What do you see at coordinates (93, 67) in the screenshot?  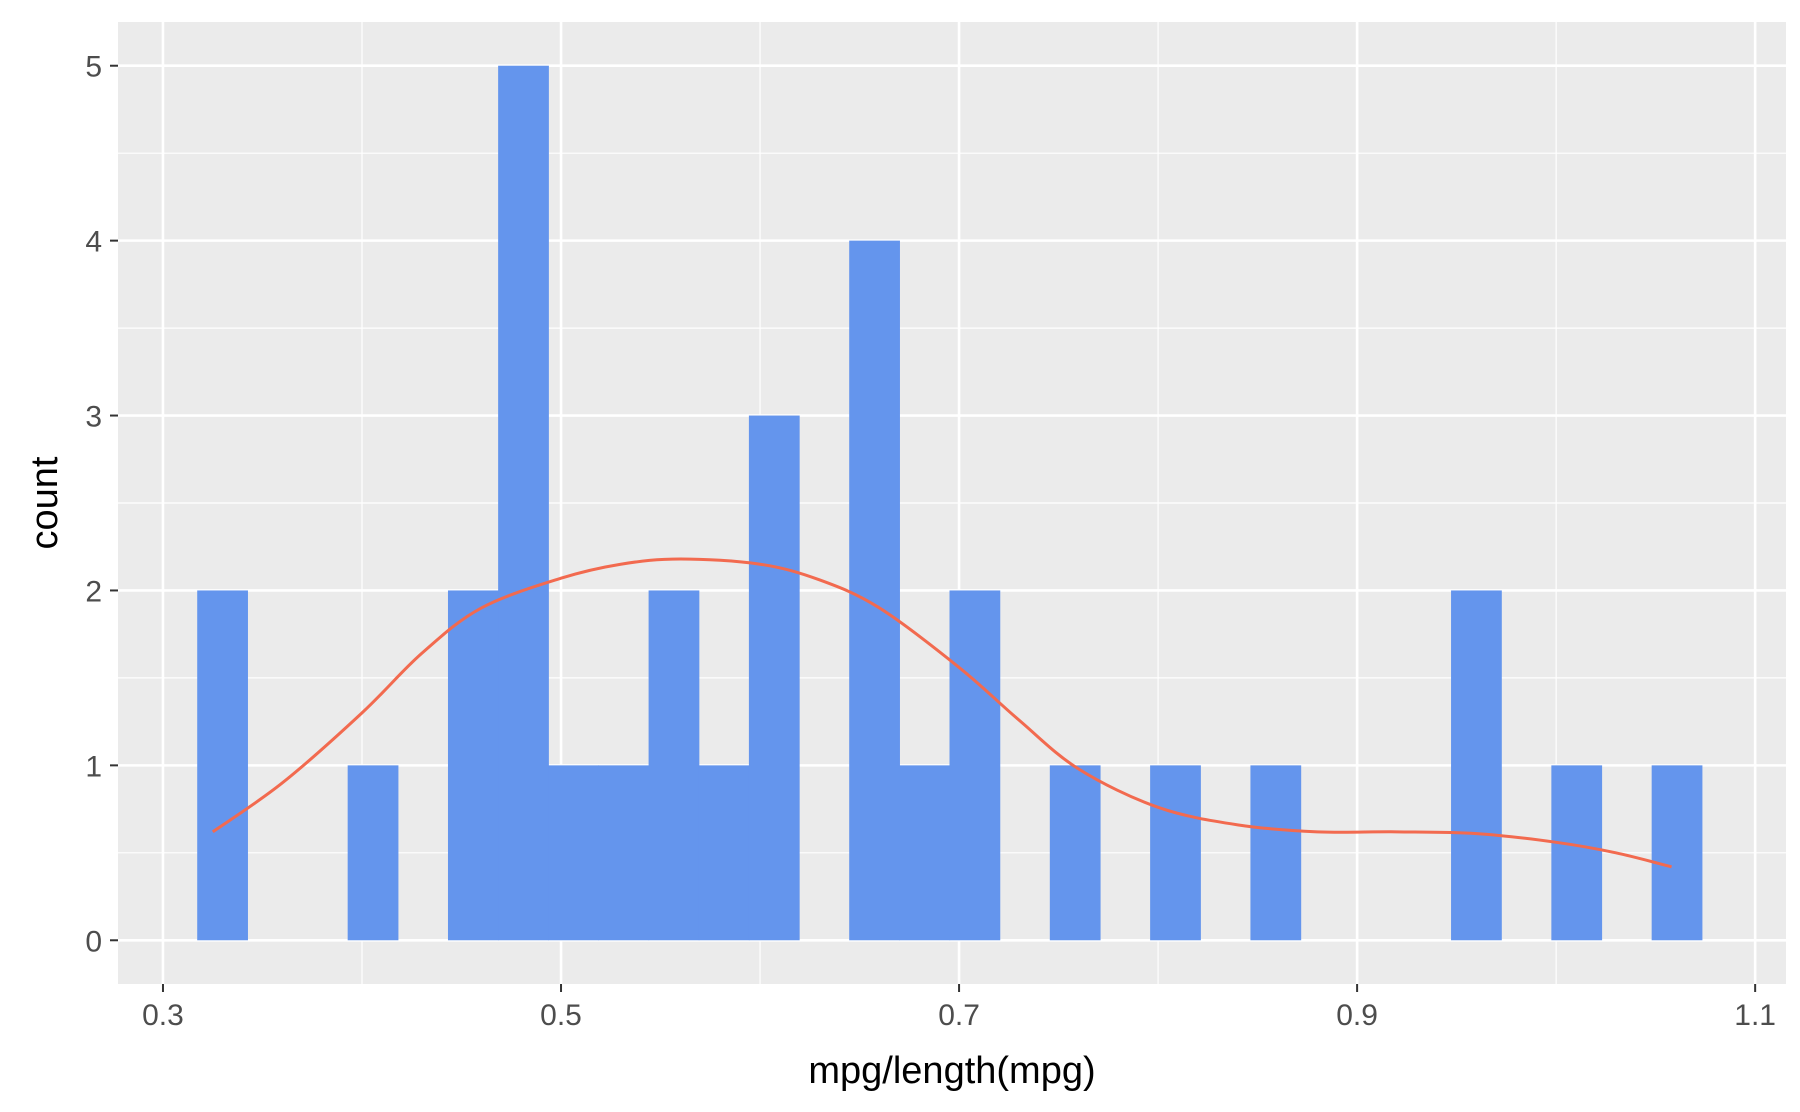 I see `y-tick-label: 5` at bounding box center [93, 67].